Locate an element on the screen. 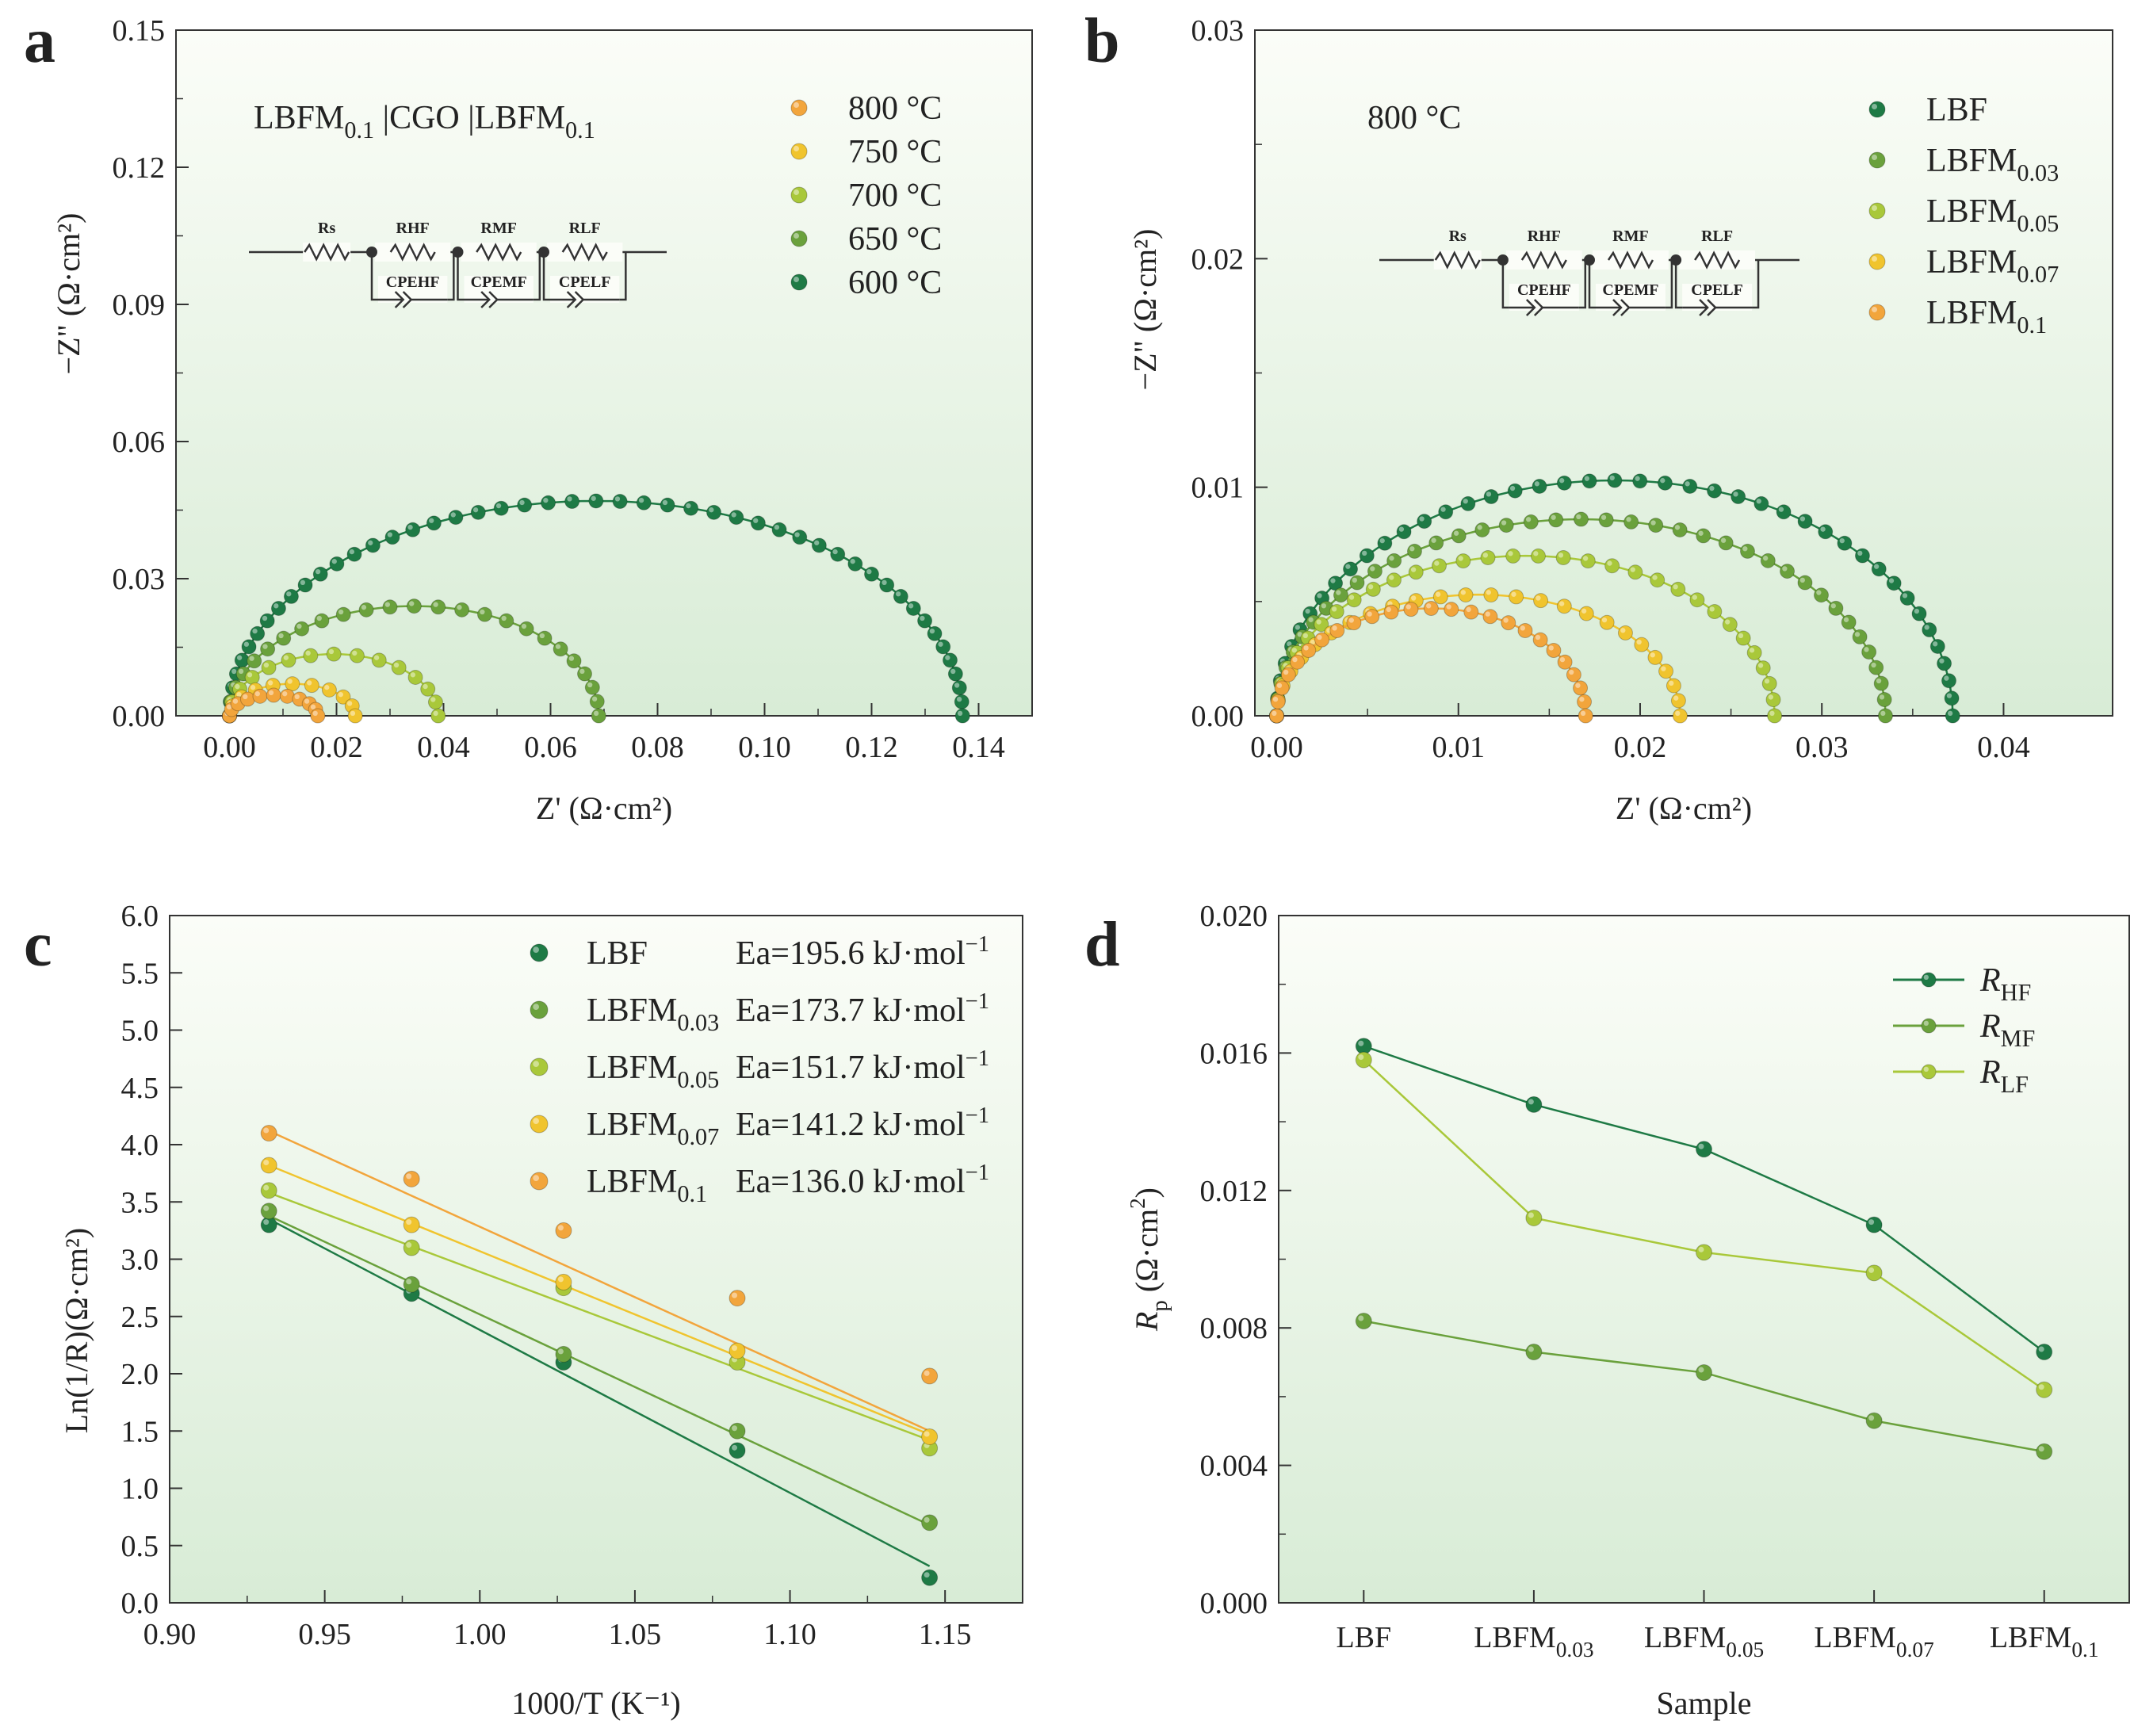  legend-label: RMF is located at coordinates (2007, 1030).